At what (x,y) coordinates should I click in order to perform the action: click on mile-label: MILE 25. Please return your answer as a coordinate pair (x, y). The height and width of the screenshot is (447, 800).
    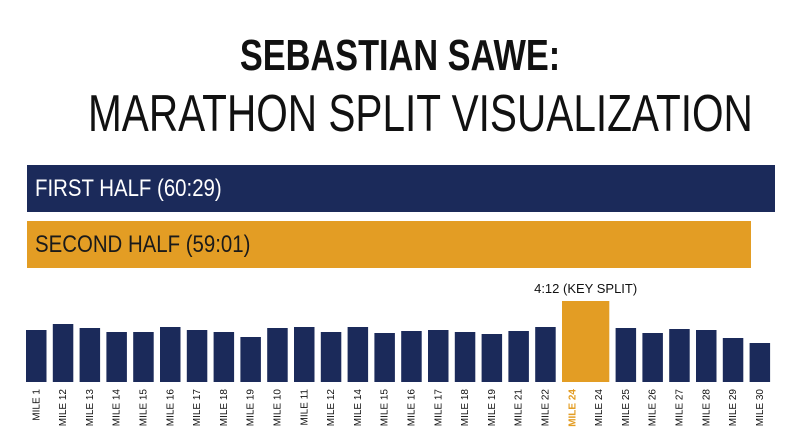
    Looking at the image, I should click on (626, 408).